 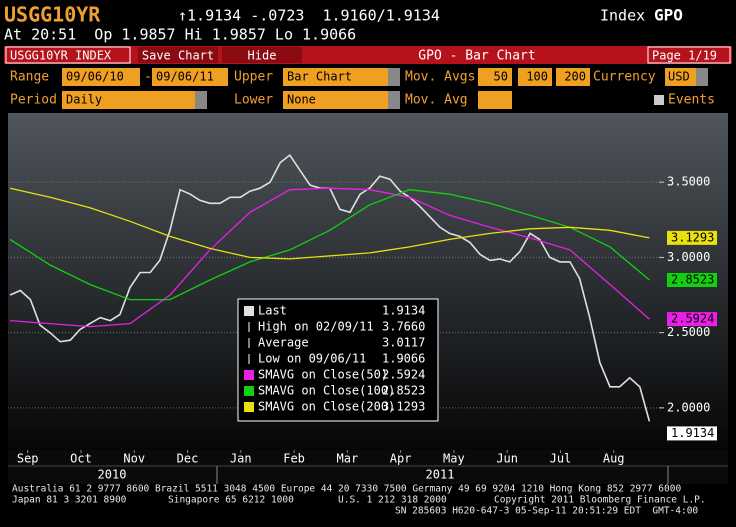 What do you see at coordinates (440, 475) in the screenshot?
I see `year-label: 2011` at bounding box center [440, 475].